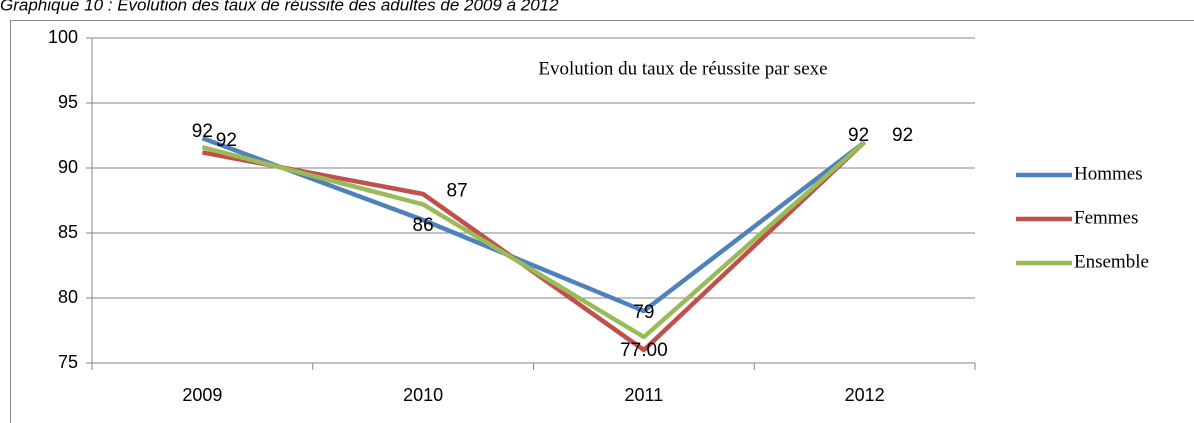 This screenshot has width=1194, height=423. What do you see at coordinates (202, 395) in the screenshot?
I see `x-tick-label: 2009` at bounding box center [202, 395].